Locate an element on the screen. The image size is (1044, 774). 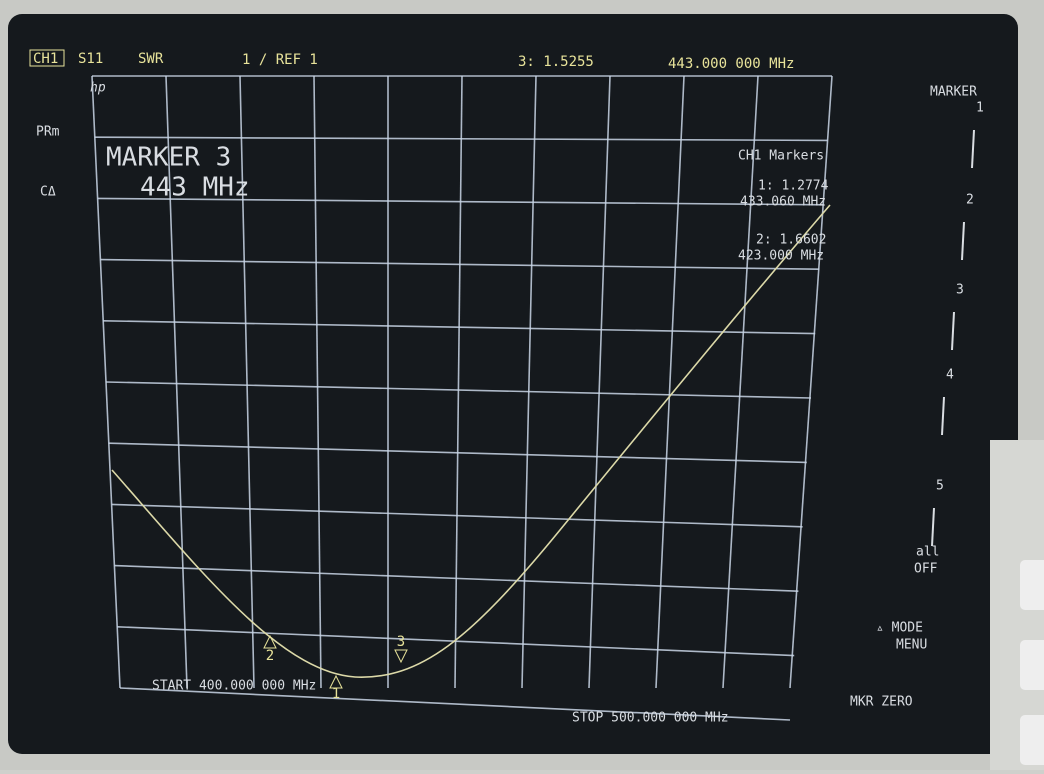
parameter: S11 is located at coordinates (90, 59).